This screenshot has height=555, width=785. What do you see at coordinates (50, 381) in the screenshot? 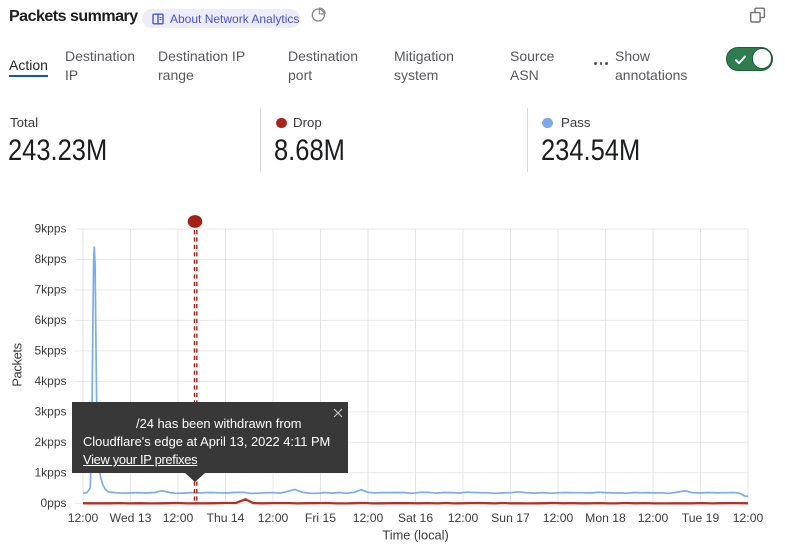
I see `svg-text: 4kpps` at bounding box center [50, 381].